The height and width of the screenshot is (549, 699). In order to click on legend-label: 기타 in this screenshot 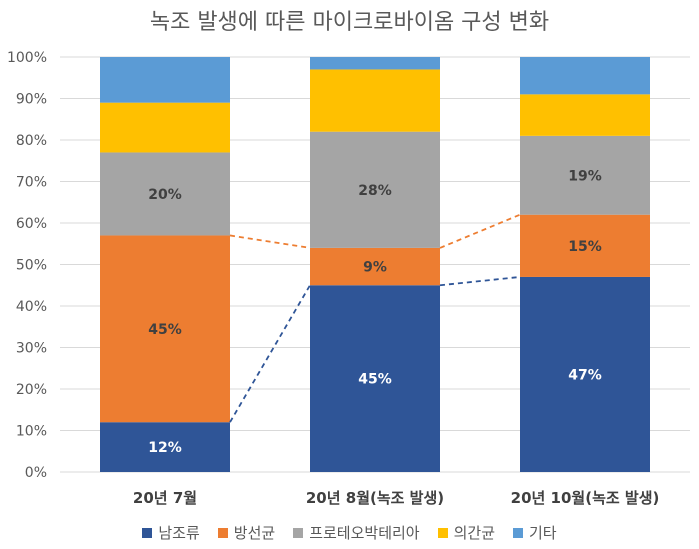, I will do `click(543, 533)`.